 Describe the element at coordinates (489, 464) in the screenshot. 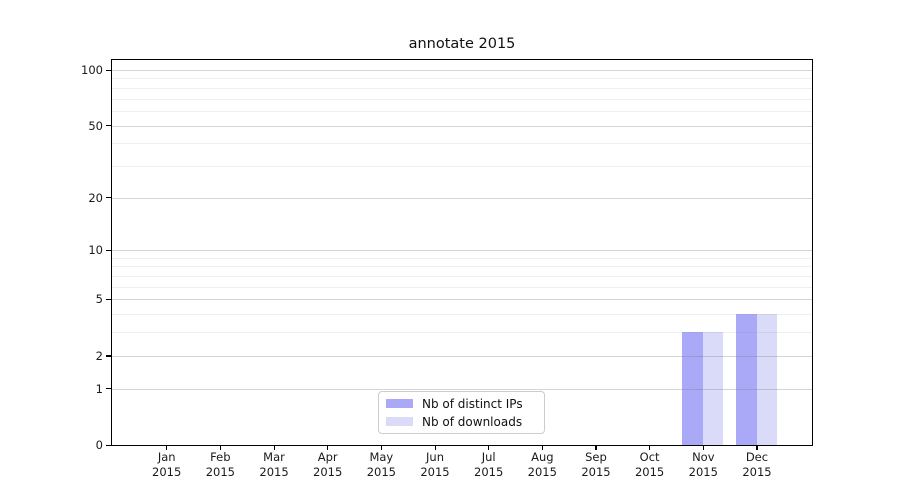

I see `xtick-label-jul: Jul 2015` at that location.